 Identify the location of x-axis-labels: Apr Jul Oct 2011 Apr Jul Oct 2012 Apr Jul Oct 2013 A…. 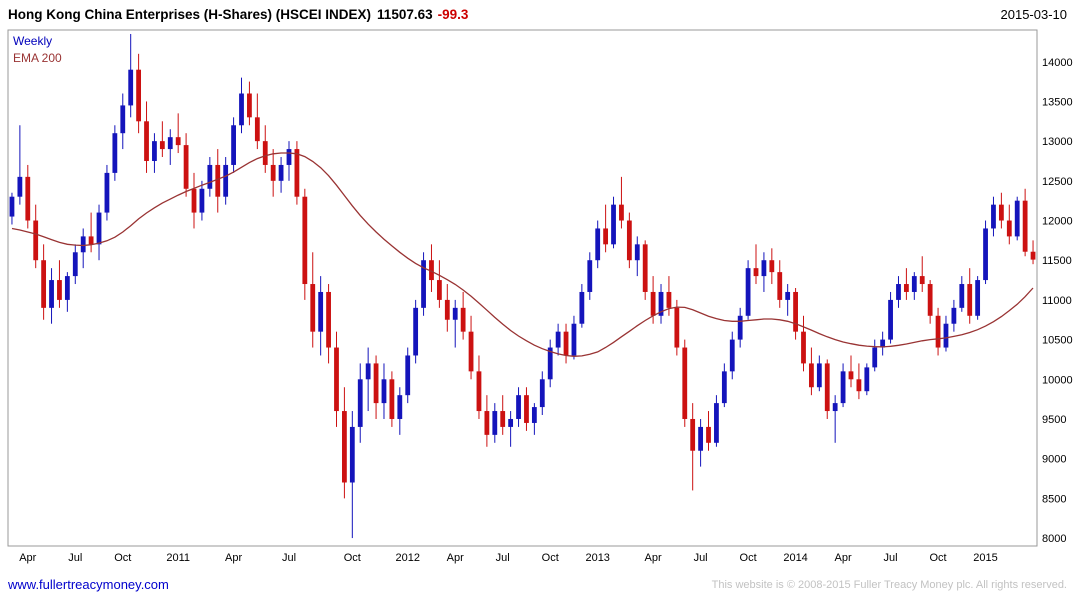
(508, 558).